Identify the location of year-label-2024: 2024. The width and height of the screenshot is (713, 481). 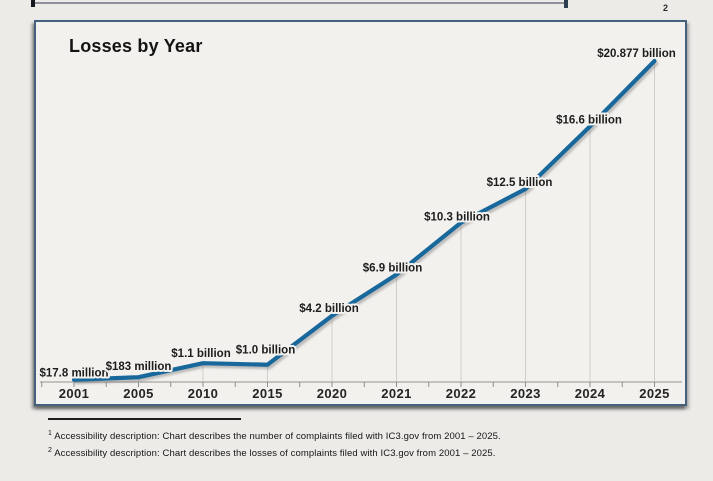
(590, 393).